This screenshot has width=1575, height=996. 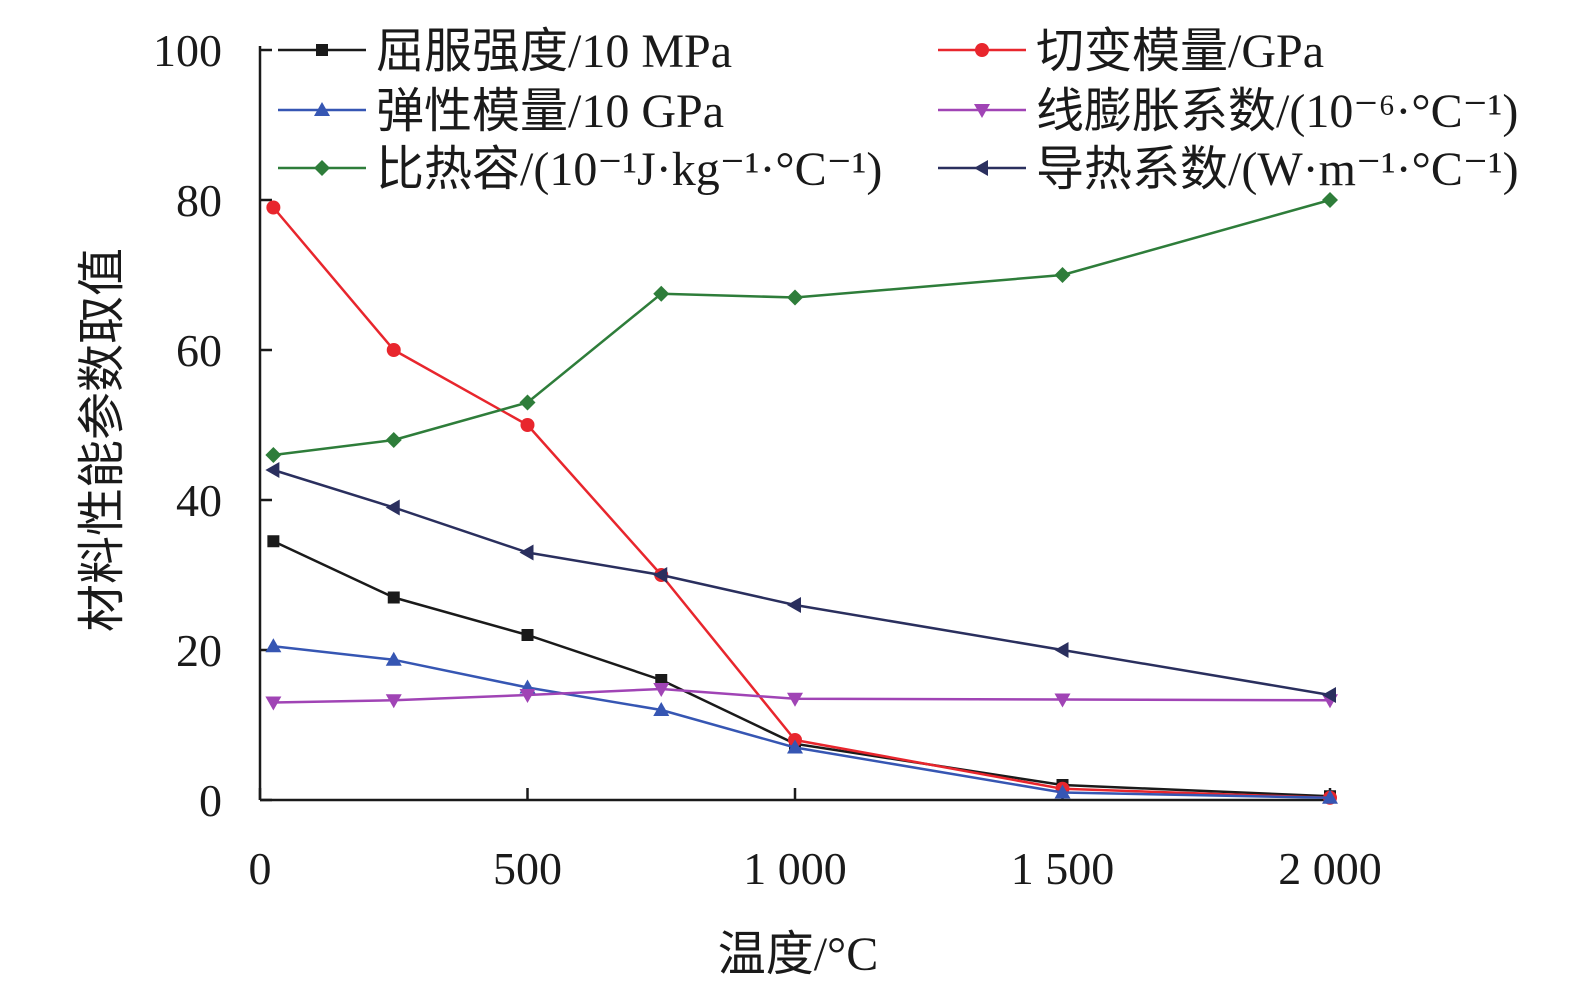 I want to click on legend-item: 导热系数/(W·m⁻¹·°C⁻¹), so click(x=1228, y=169).